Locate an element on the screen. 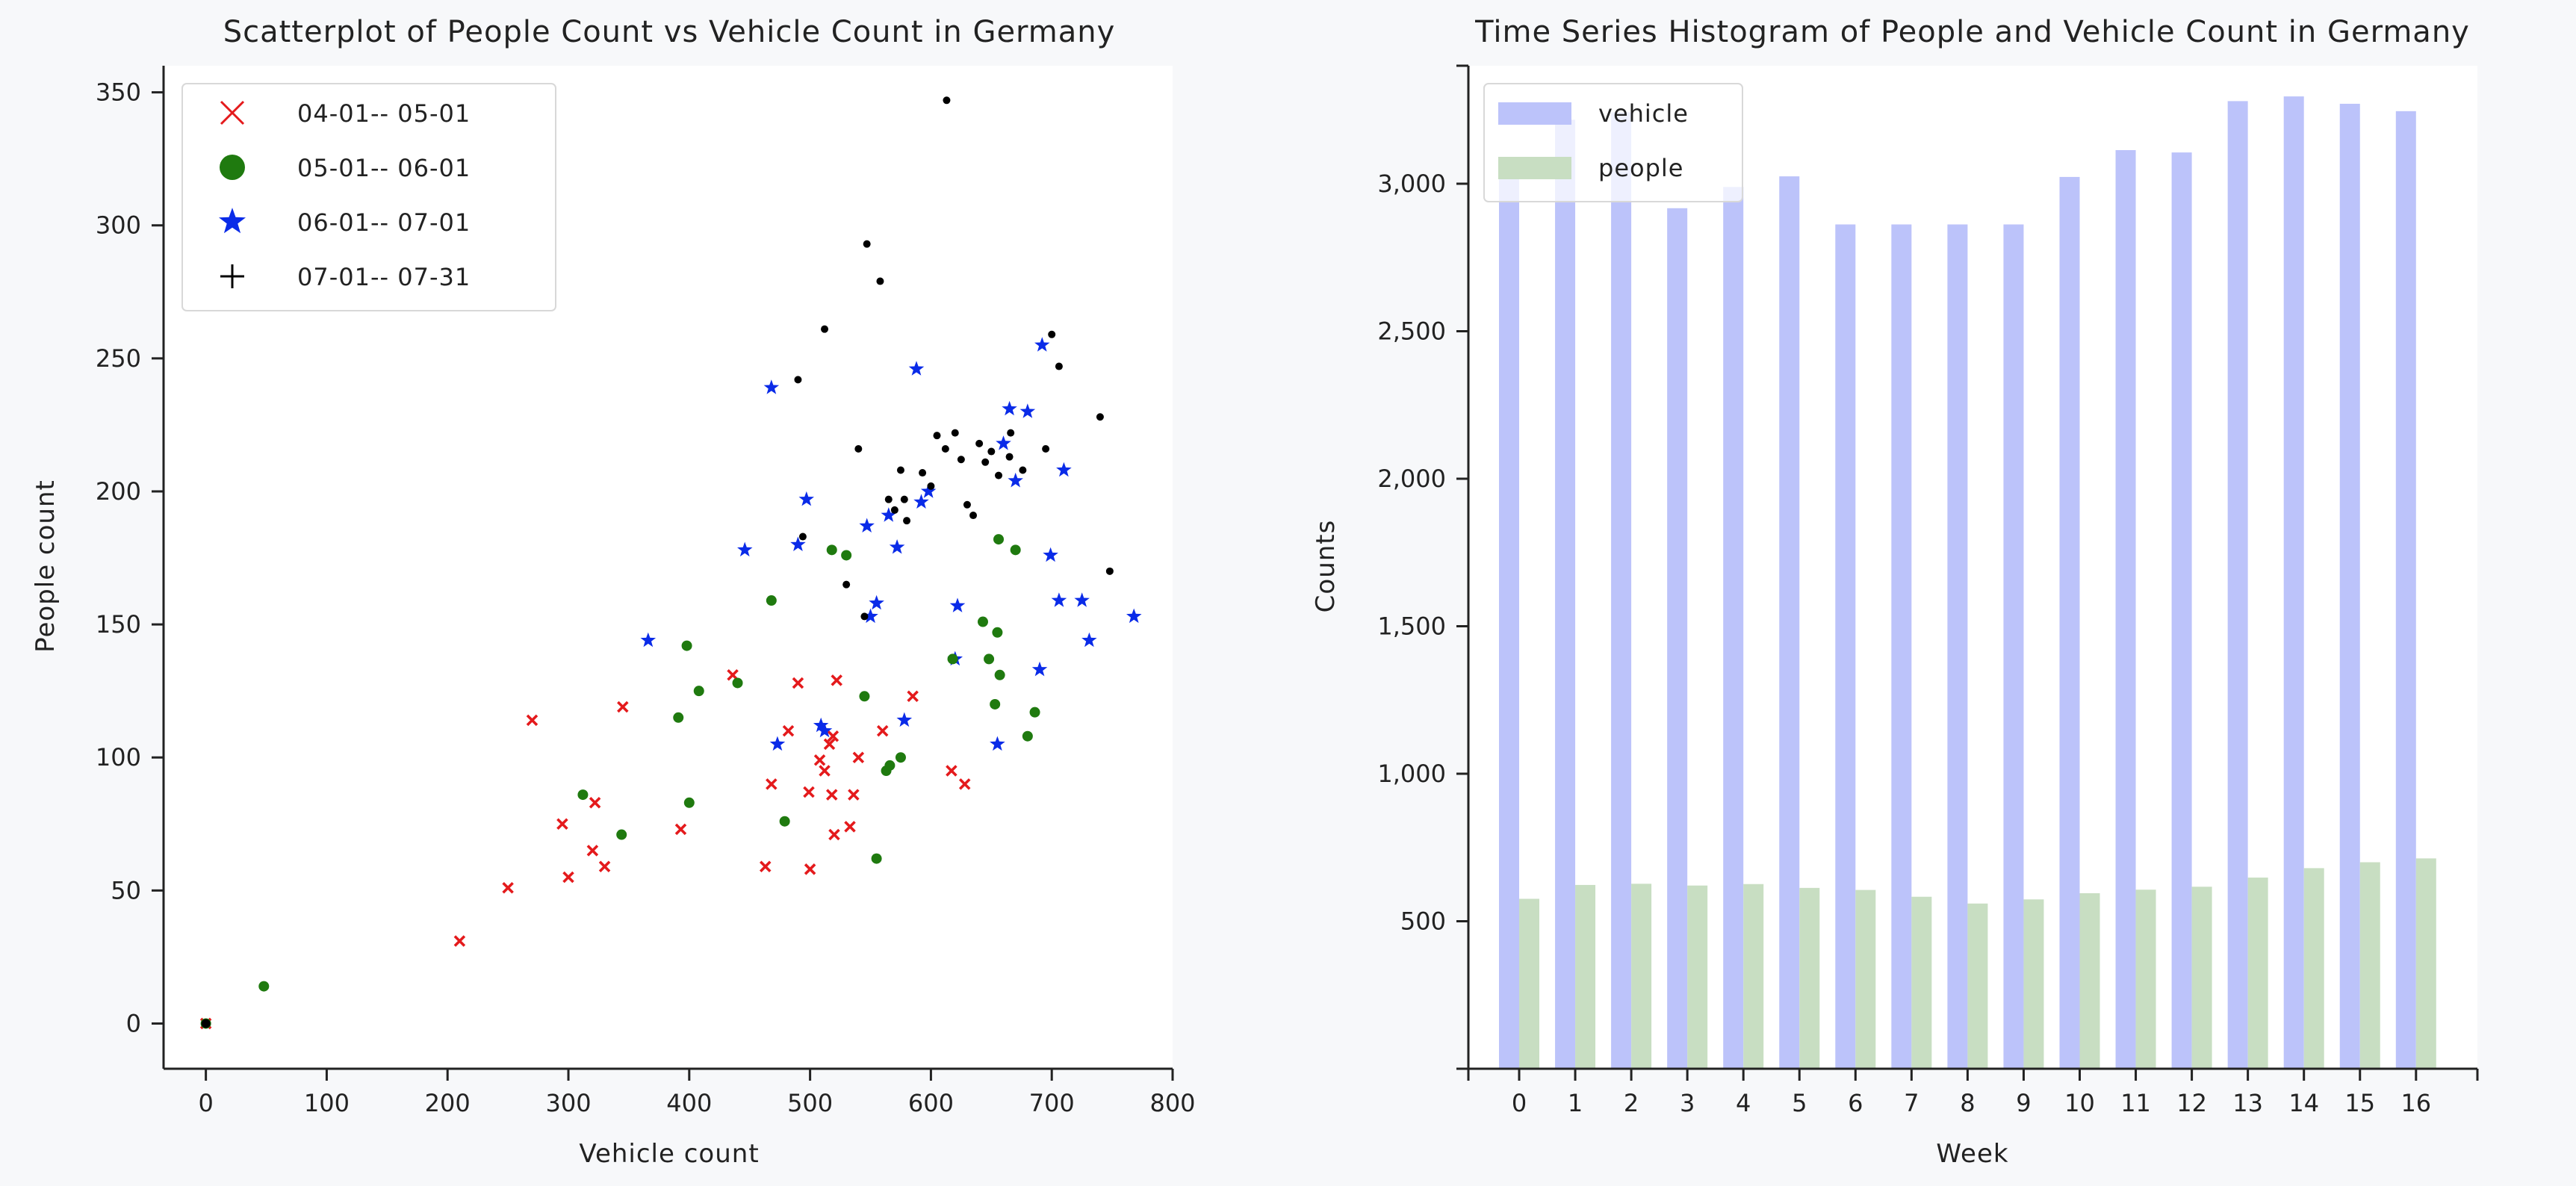 The height and width of the screenshot is (1186, 2576). histogram-x-tick-label: 15 is located at coordinates (2359, 1103).